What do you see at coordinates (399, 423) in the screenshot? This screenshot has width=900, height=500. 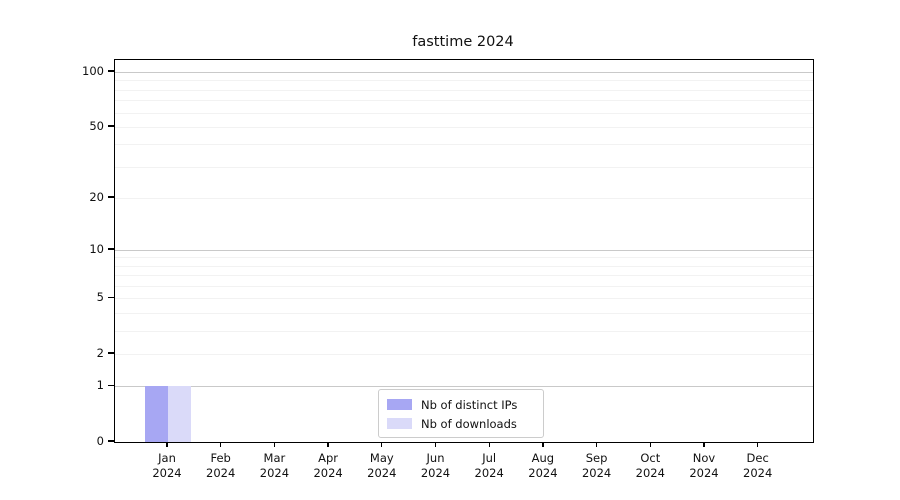 I see `legend-swatch-downloads` at bounding box center [399, 423].